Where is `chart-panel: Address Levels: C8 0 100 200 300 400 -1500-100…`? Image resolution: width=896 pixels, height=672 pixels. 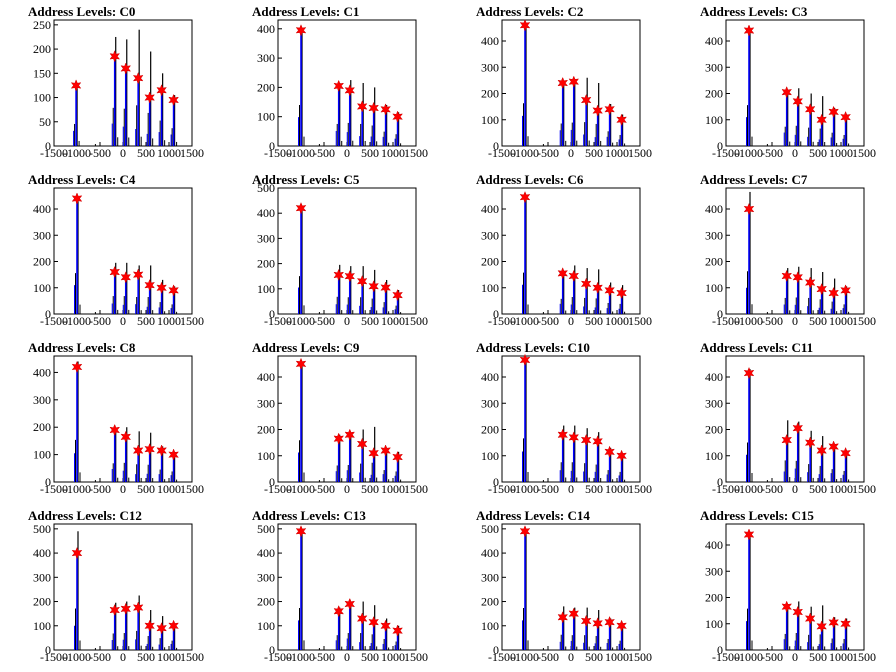 chart-panel: Address Levels: C8 0 100 200 300 400 -1500-100… is located at coordinates (116, 418).